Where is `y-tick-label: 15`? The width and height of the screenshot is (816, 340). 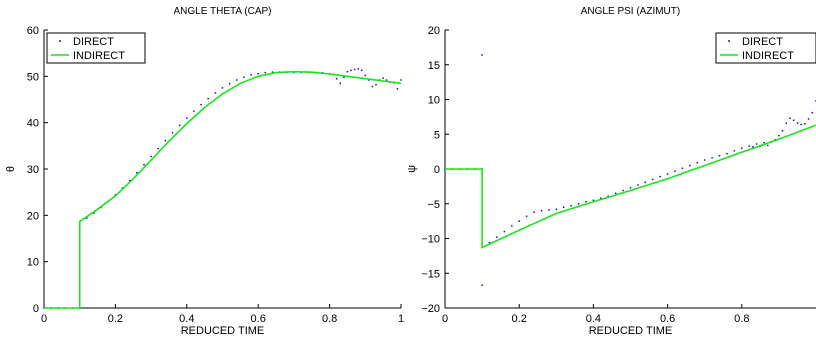 y-tick-label: 15 is located at coordinates (434, 66).